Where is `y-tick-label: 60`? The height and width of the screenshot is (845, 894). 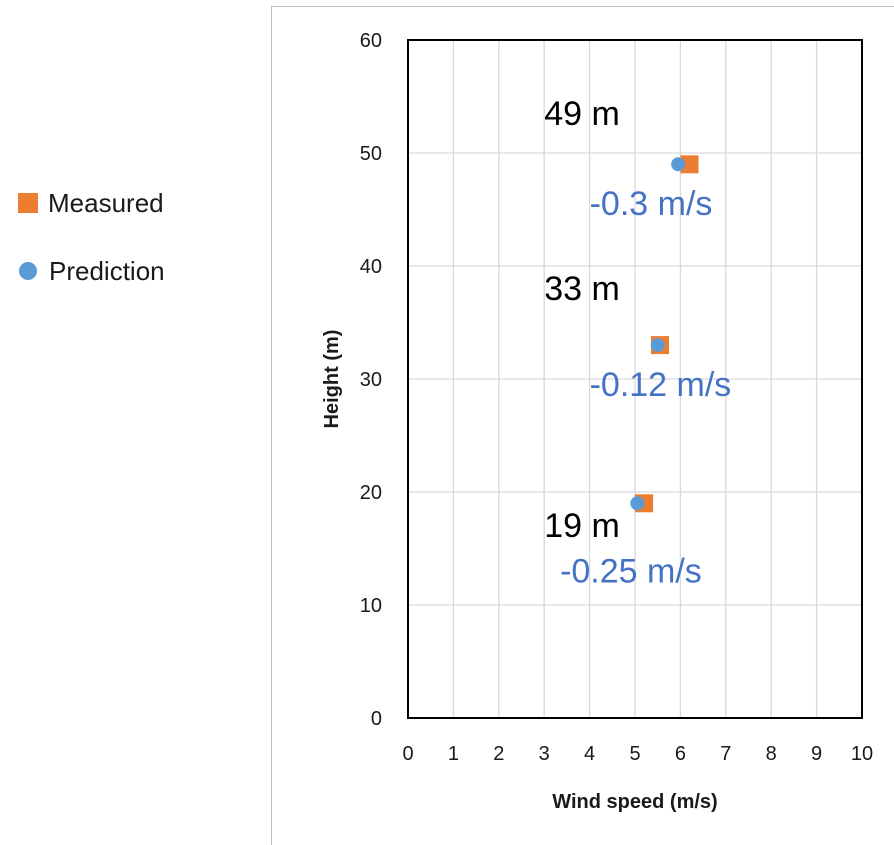
y-tick-label: 60 is located at coordinates (371, 41).